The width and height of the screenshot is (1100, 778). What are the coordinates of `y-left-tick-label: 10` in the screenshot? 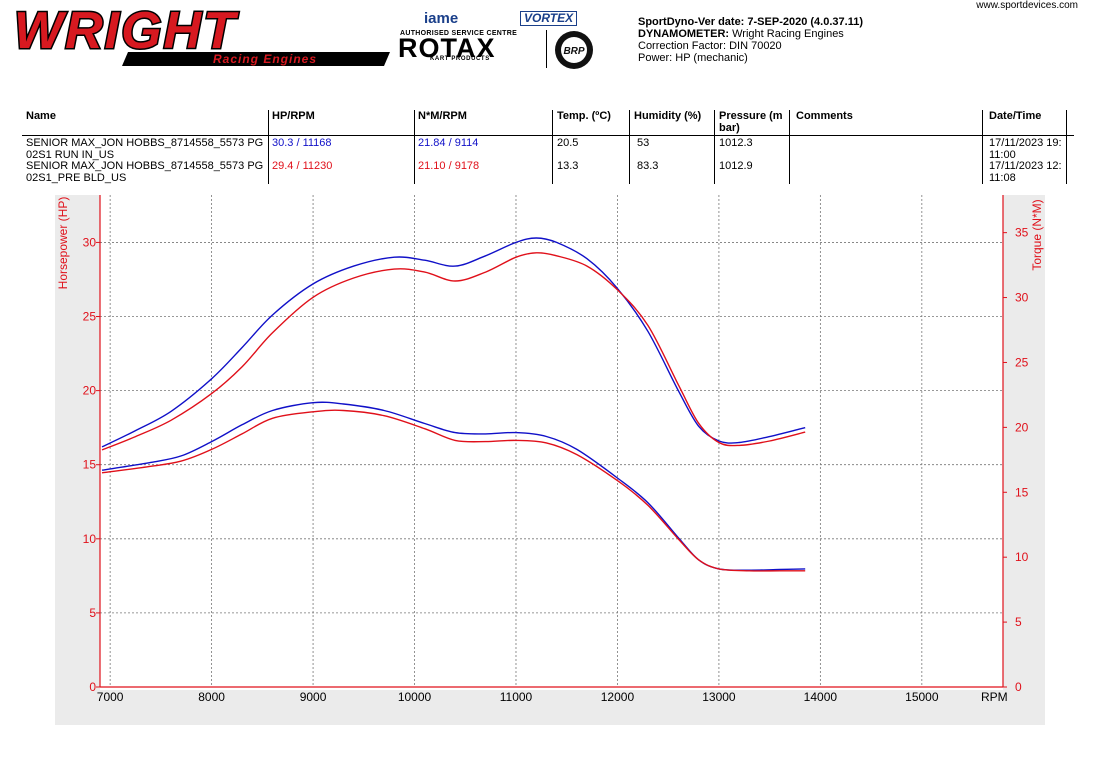 It's located at (90, 539).